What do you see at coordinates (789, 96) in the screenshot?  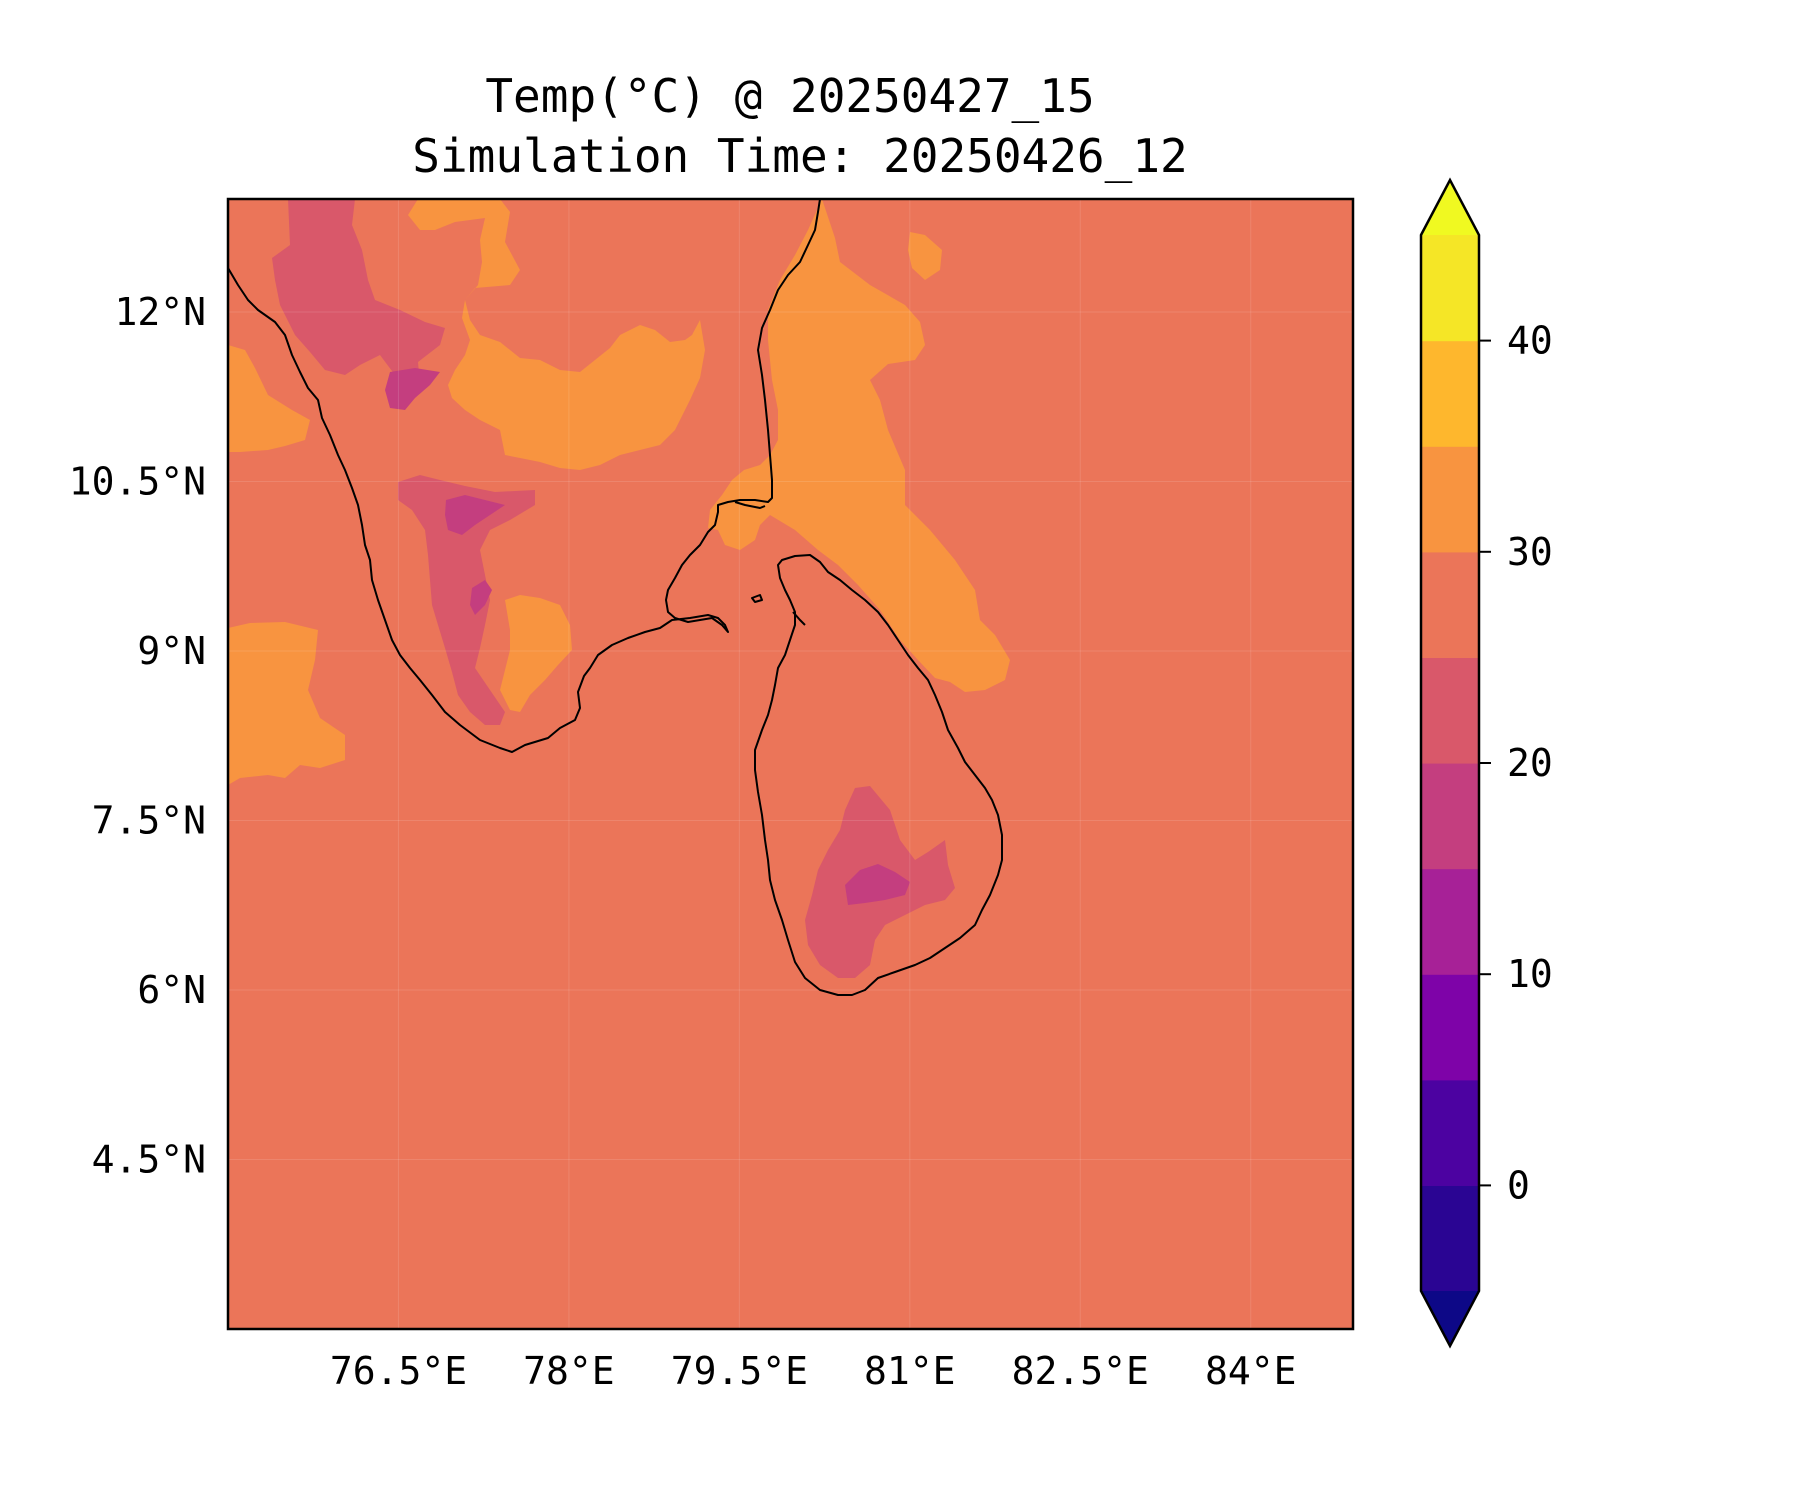 I see `title-line-1: Temp(°C) @ 20250427_15` at bounding box center [789, 96].